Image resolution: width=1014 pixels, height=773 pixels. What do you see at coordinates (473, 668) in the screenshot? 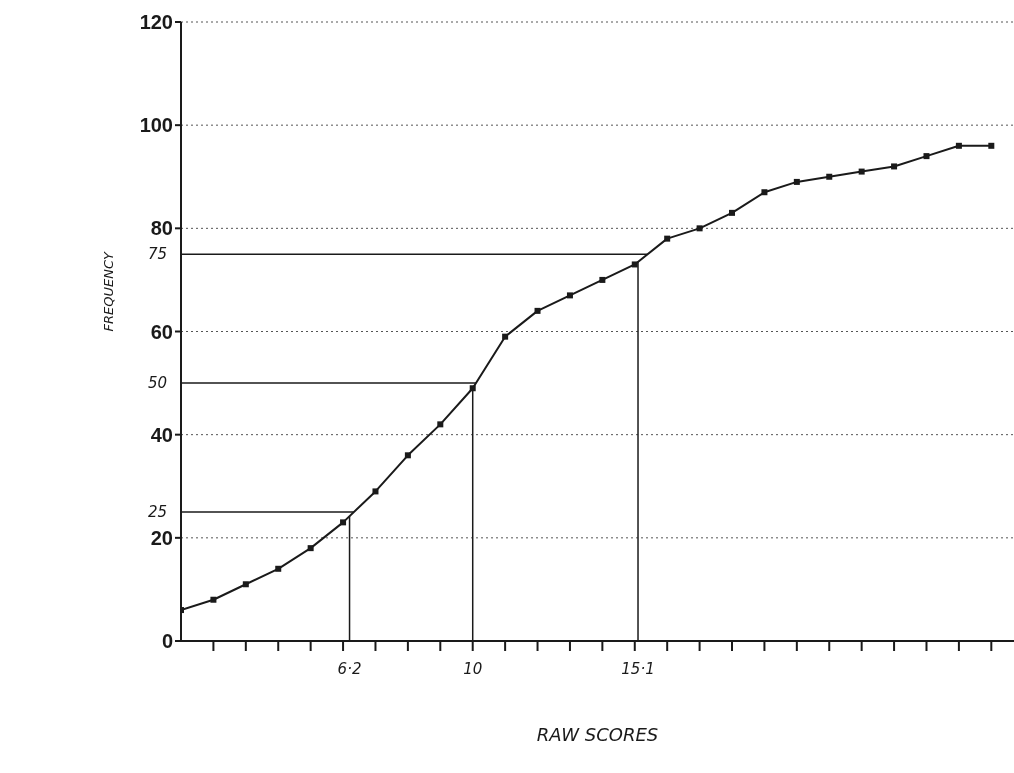
I see `ref-line-label: 10` at bounding box center [473, 668].